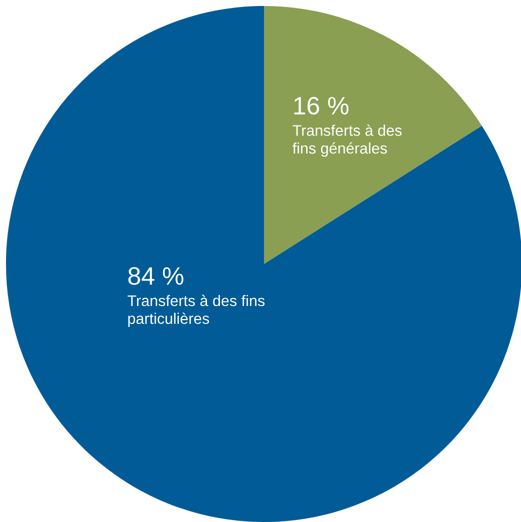 The image size is (521, 522). Describe the element at coordinates (156, 276) in the screenshot. I see `data-label: 84 %` at that location.